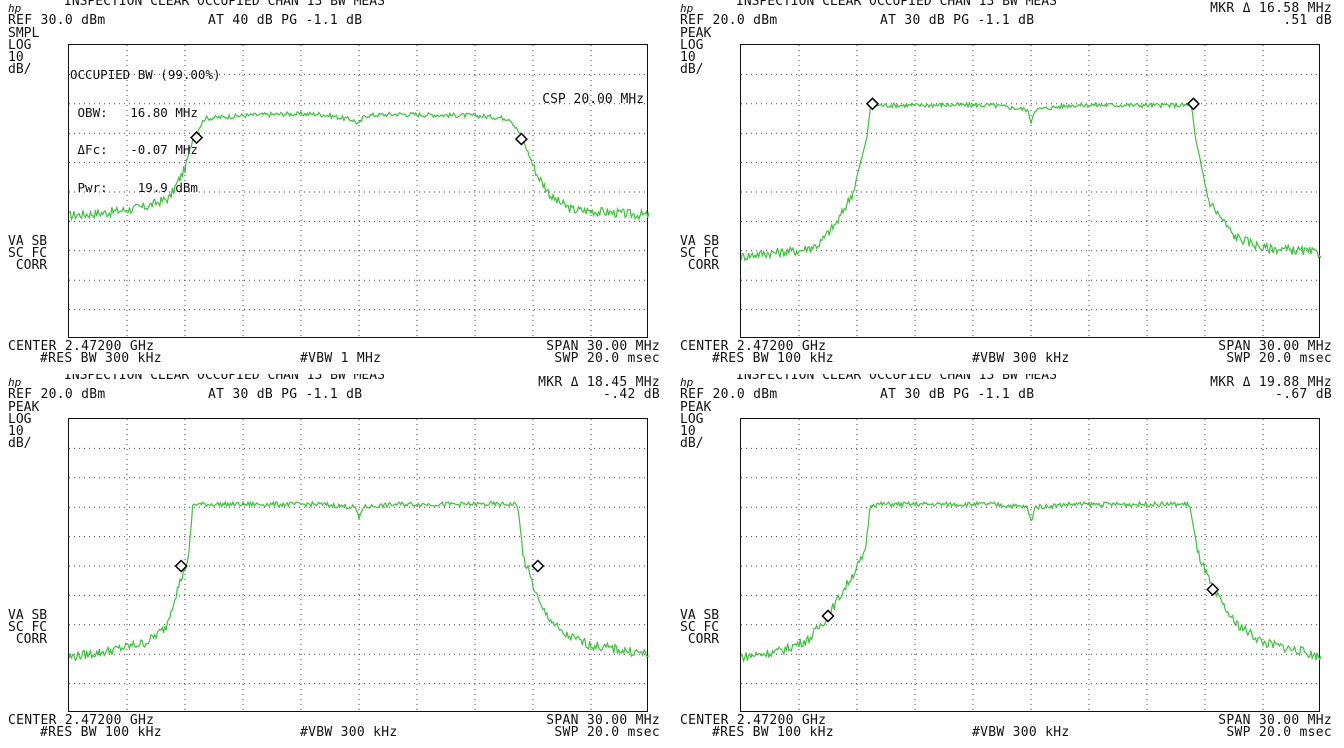 The width and height of the screenshot is (1344, 748). Describe the element at coordinates (285, 20) in the screenshot. I see `attenuation: AT 40 dB PG -1.1 dB` at that location.